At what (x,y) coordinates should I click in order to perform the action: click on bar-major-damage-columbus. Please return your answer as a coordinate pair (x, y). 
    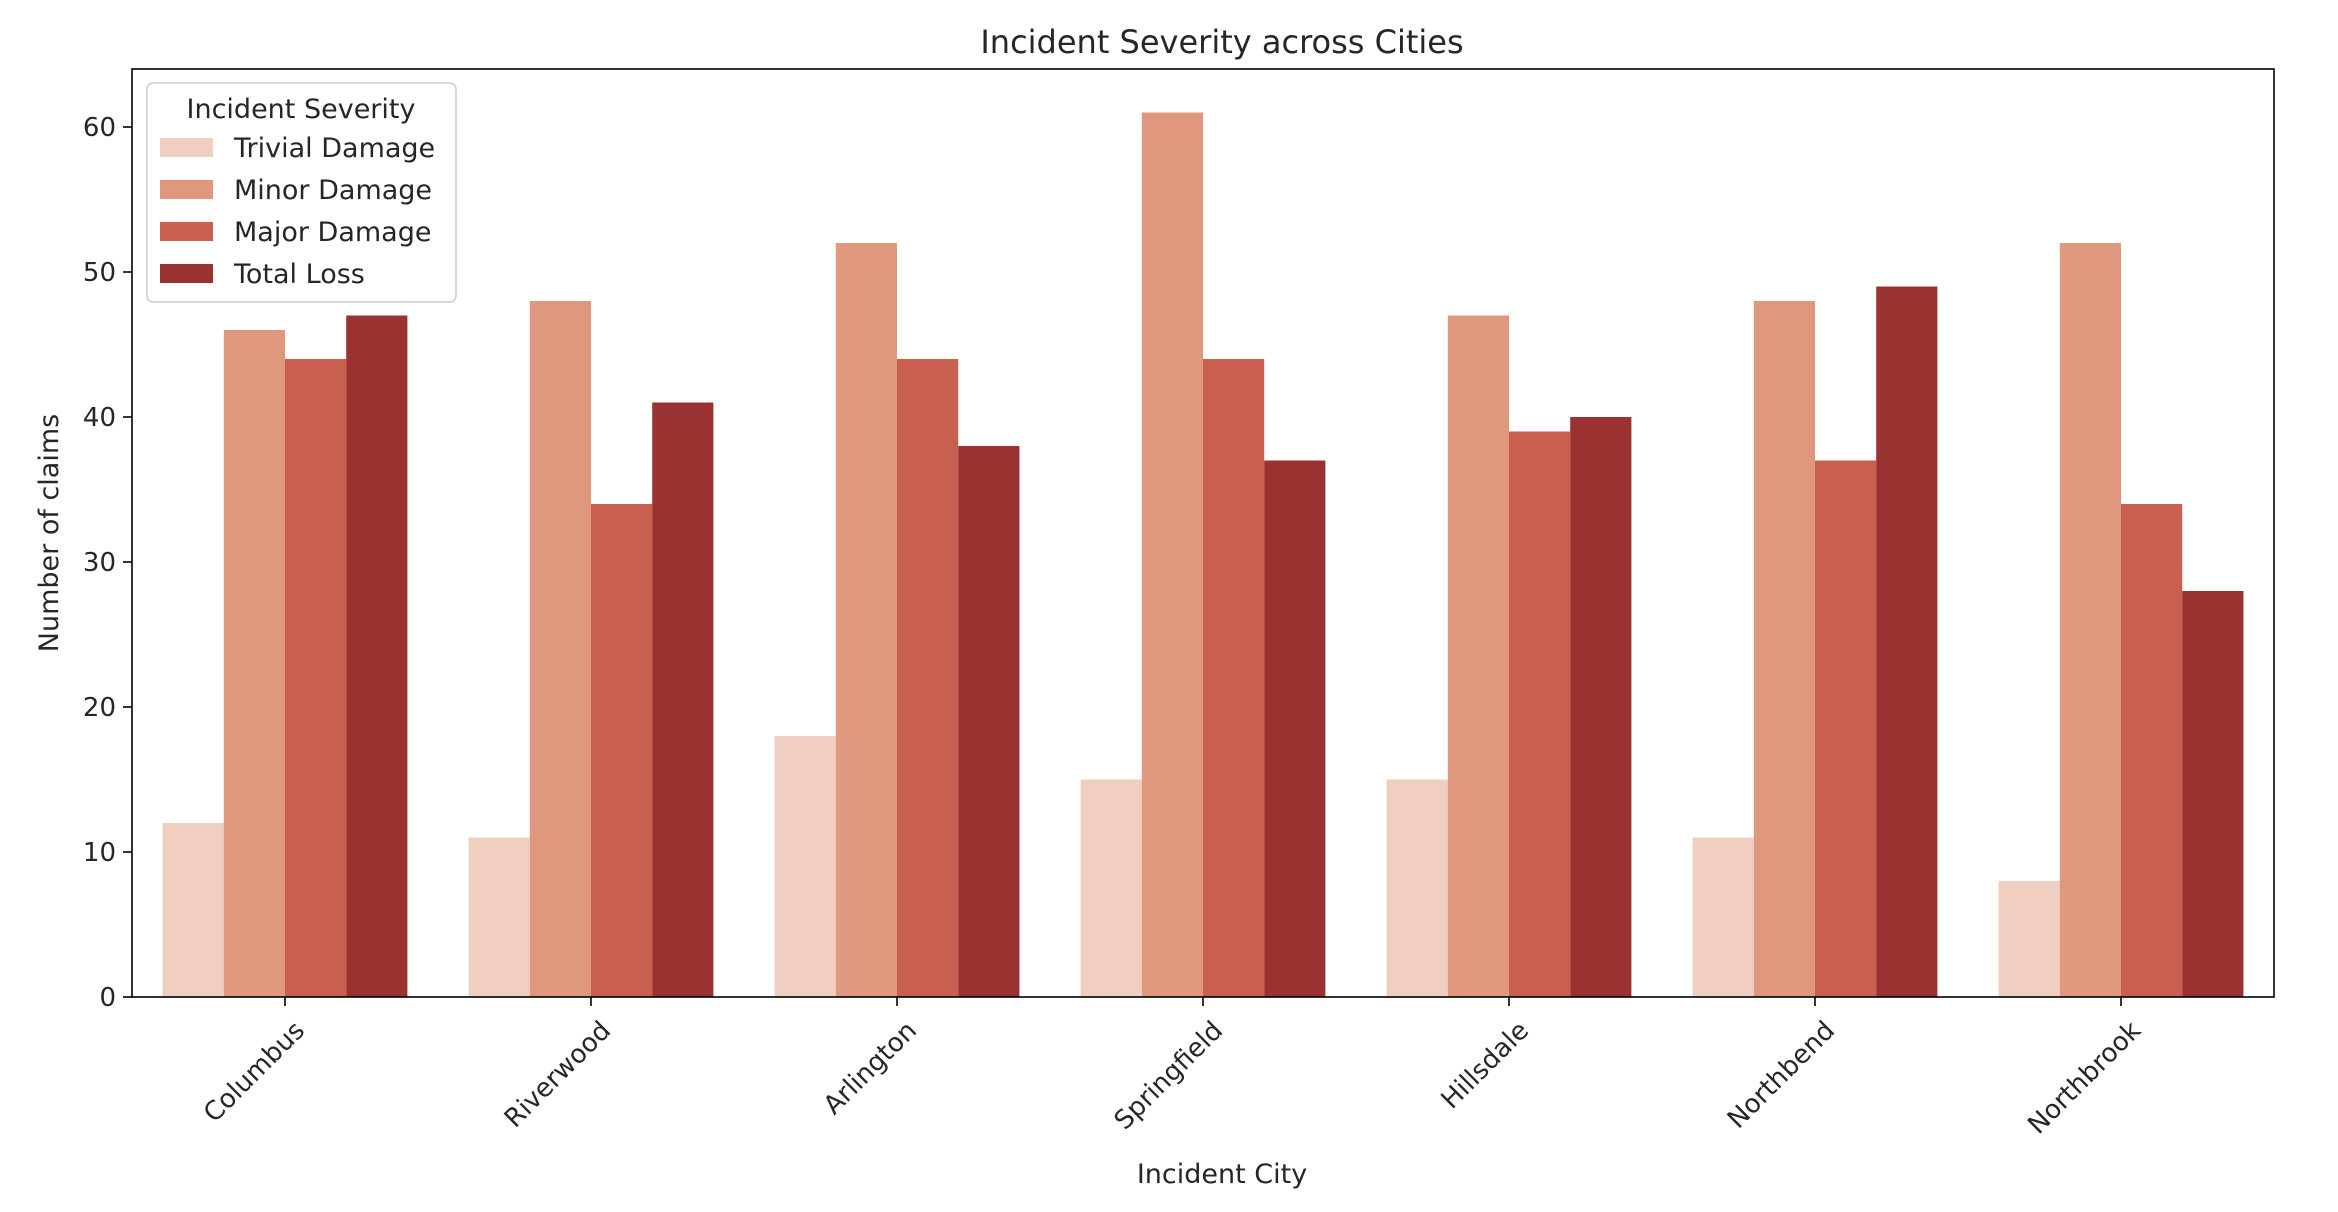
    Looking at the image, I should click on (316, 678).